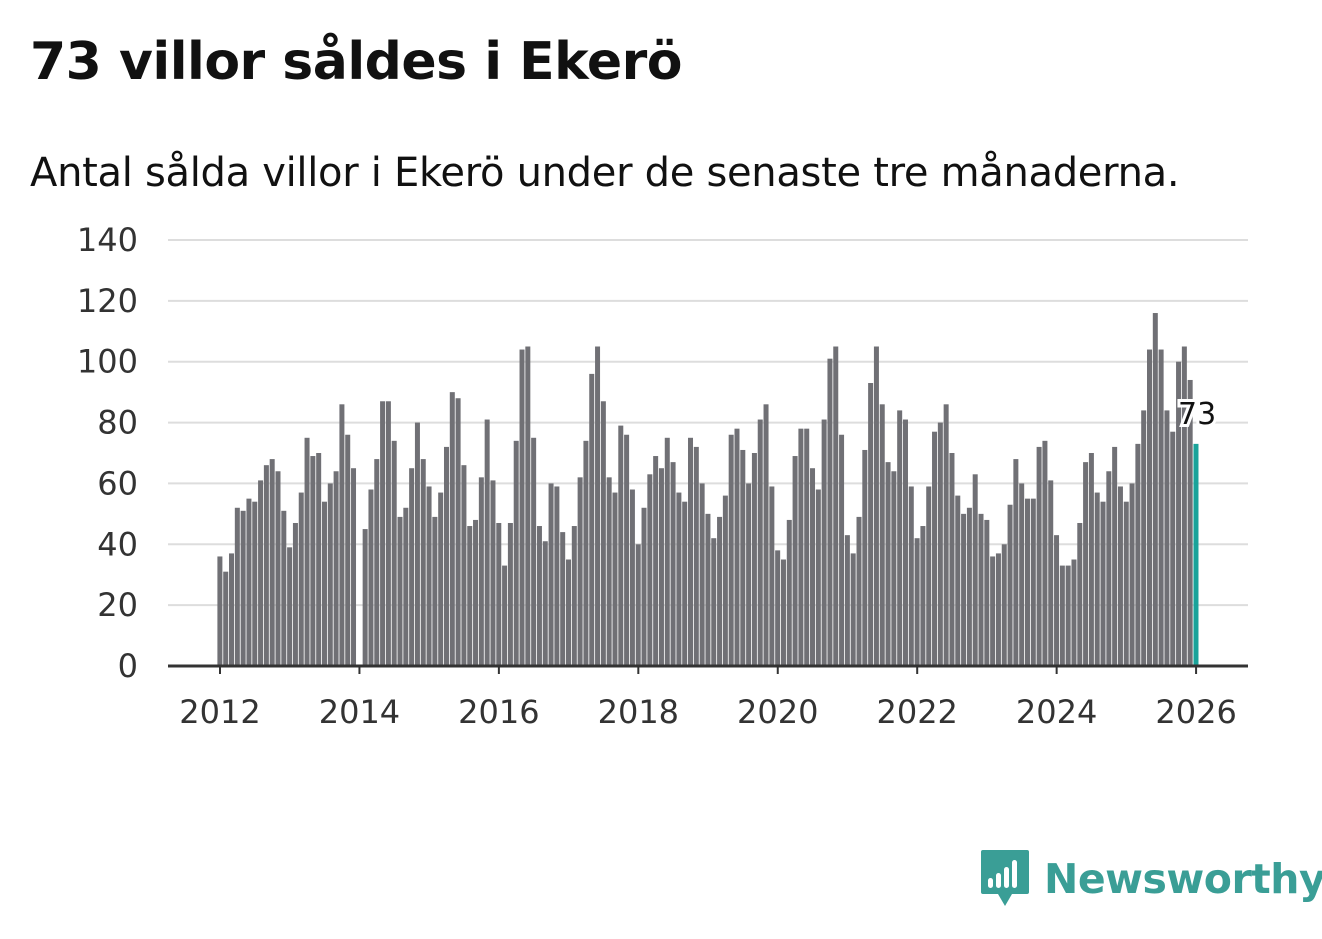 The height and width of the screenshot is (939, 1322). I want to click on y-tick-label: 120, so click(107, 301).